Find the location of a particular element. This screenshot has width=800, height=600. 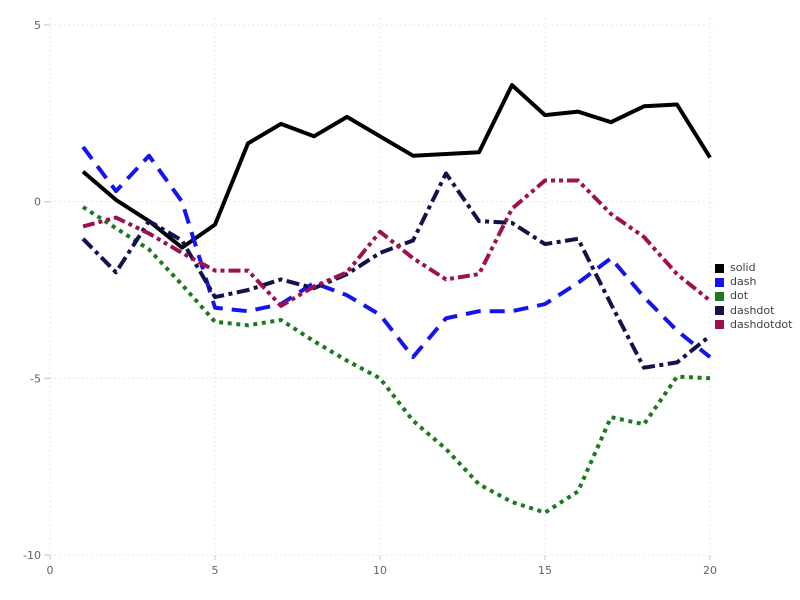

x-tick-label: 20 is located at coordinates (710, 570).